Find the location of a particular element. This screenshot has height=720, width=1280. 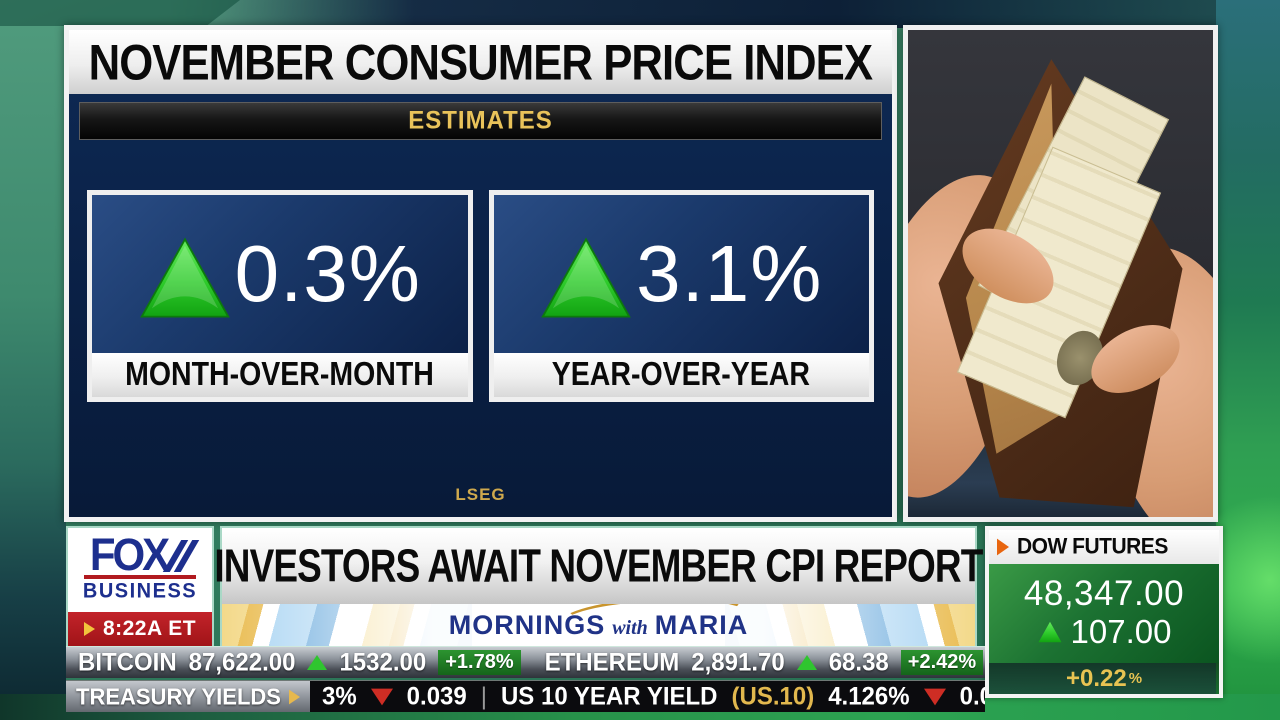

dow-futures-quote: 48,347.00 107.00 is located at coordinates (1104, 613).